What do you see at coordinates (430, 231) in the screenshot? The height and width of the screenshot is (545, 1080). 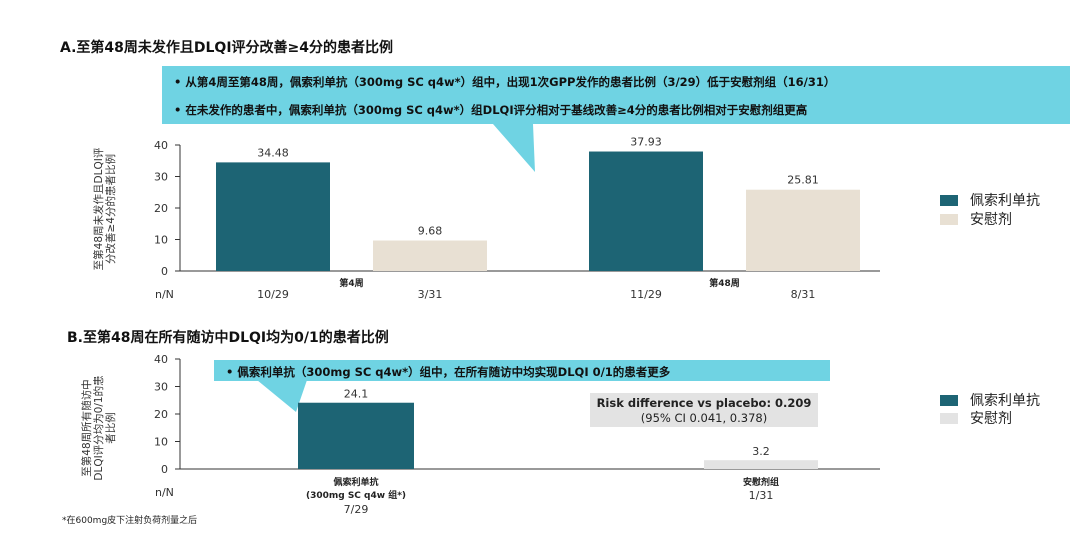 I see `panel-a-bar-value-label: 9.68` at bounding box center [430, 231].